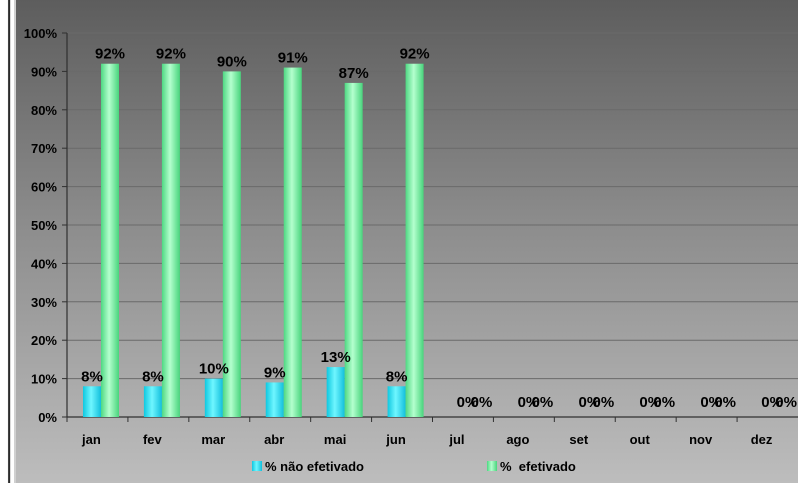 This screenshot has width=798, height=483. I want to click on left-edge-decoration, so click(7, 241).